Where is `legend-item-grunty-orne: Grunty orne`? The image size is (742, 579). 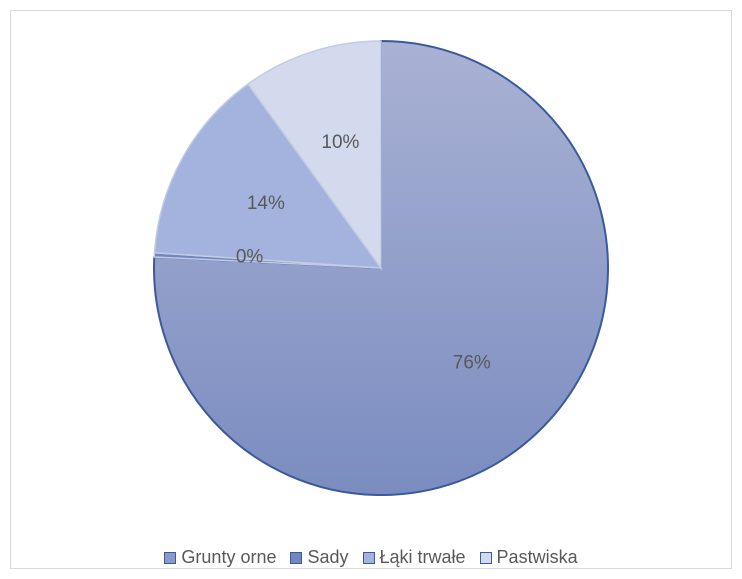
legend-item-grunty-orne: Grunty orne is located at coordinates (220, 557).